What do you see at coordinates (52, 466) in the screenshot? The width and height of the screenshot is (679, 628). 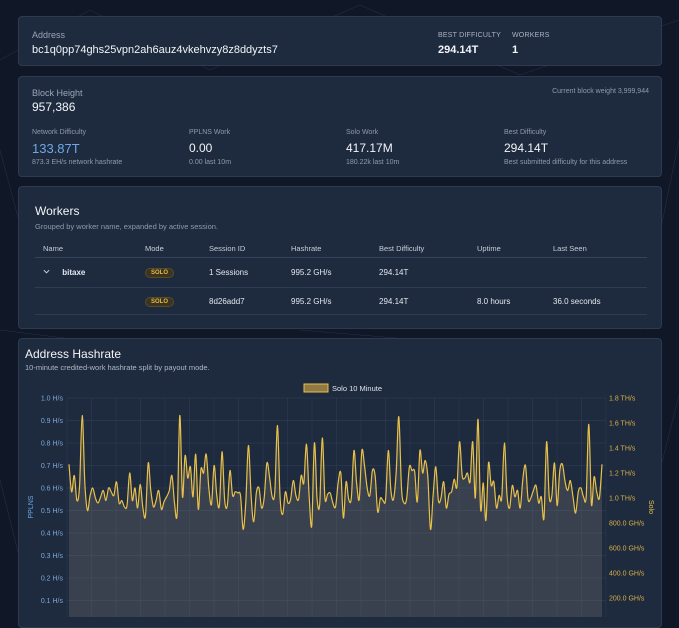 I see `left-axis-tick-label: 0.7 H/s` at bounding box center [52, 466].